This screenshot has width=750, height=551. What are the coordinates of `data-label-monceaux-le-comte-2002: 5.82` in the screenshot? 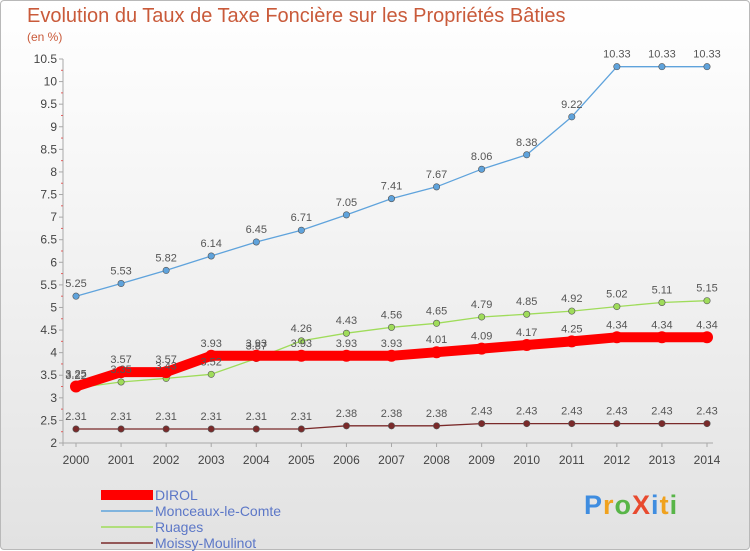 It's located at (165, 258).